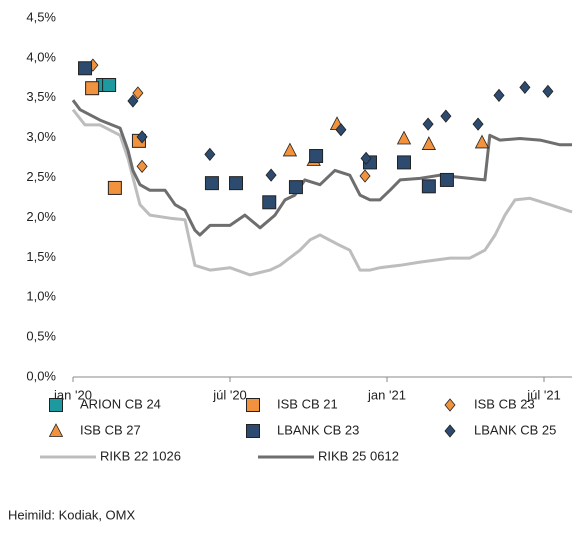 This screenshot has width=576, height=537. What do you see at coordinates (41, 96) in the screenshot?
I see `y-tick-label: 3,5%` at bounding box center [41, 96].